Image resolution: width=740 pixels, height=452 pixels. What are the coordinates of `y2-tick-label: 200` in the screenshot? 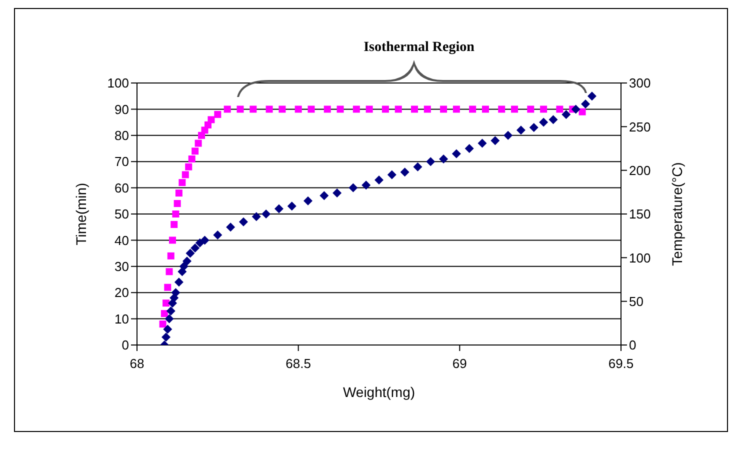 It's located at (640, 170).